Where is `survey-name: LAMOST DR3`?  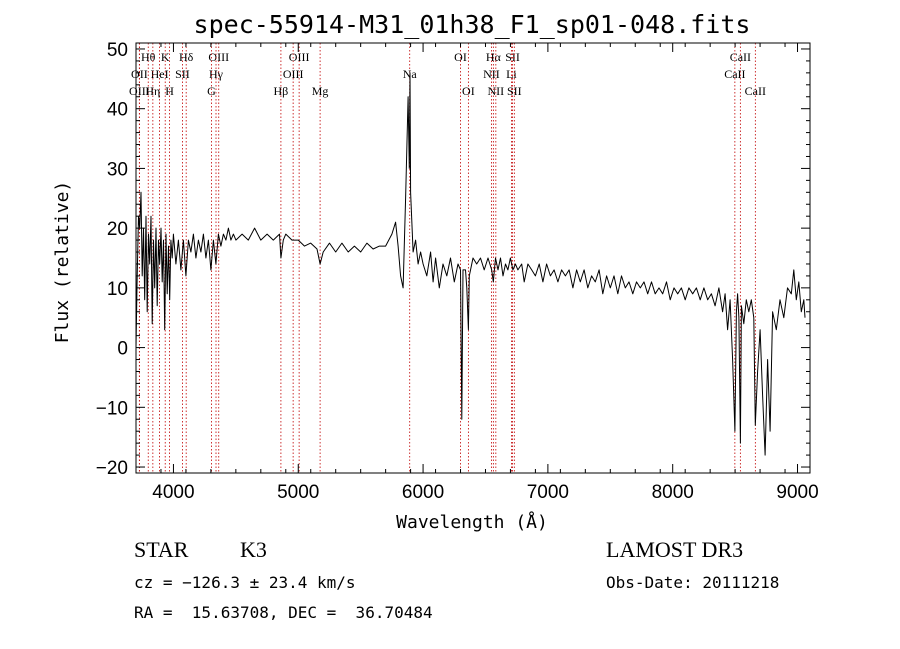
survey-name: LAMOST DR3 is located at coordinates (675, 549).